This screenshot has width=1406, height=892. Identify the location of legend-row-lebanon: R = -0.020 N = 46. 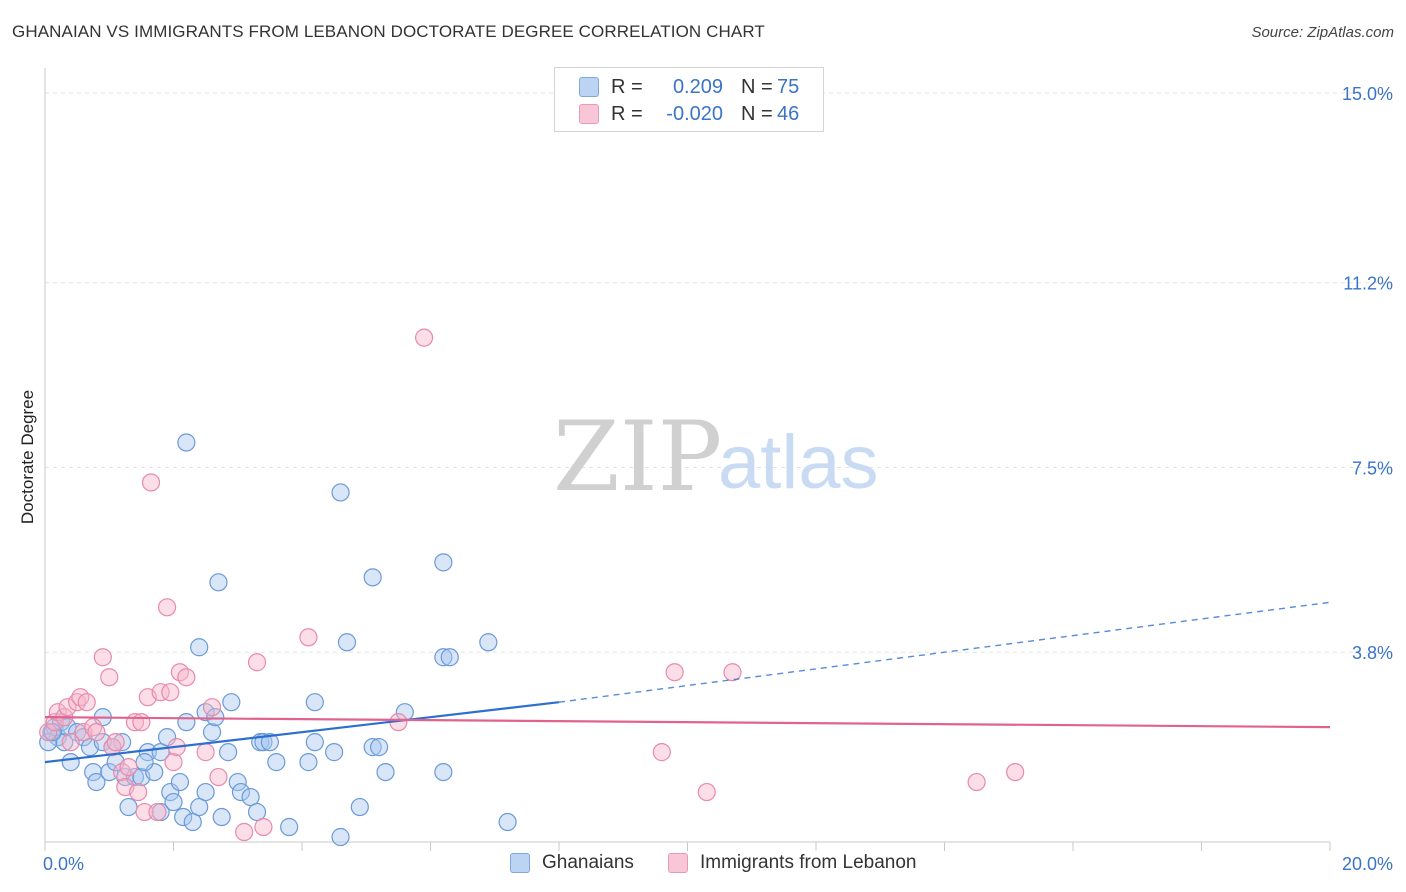
(689, 114).